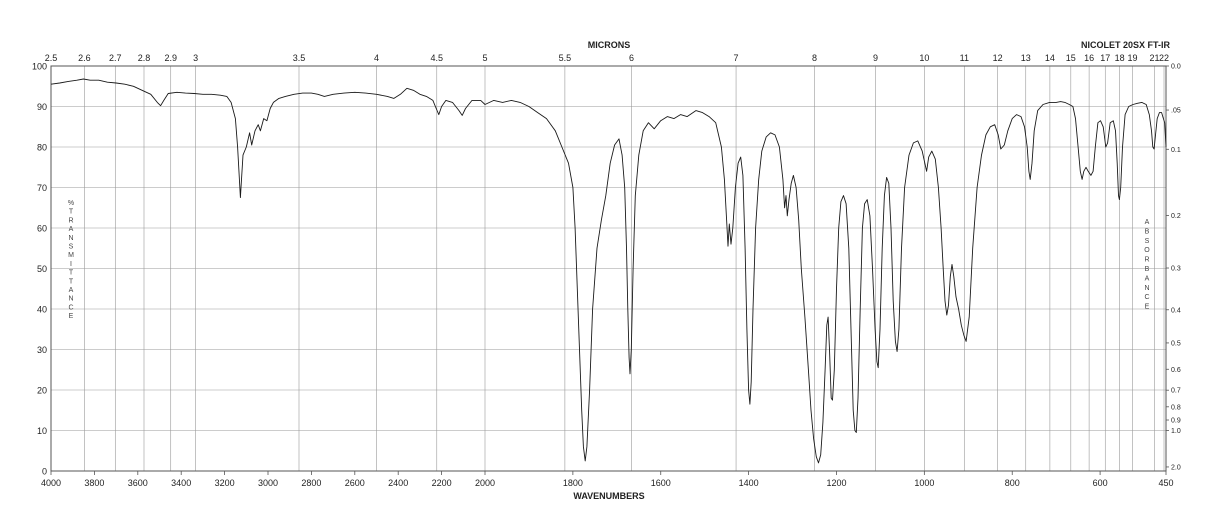 The height and width of the screenshot is (528, 1218). What do you see at coordinates (42, 229) in the screenshot?
I see `y-tick-label: 60` at bounding box center [42, 229].